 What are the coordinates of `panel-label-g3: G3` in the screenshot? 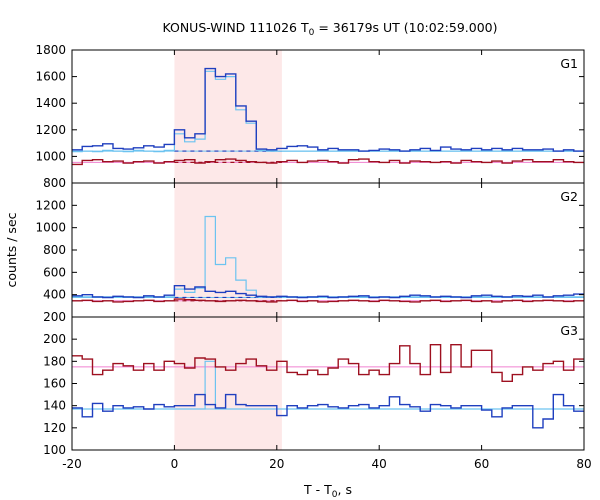 It's located at (569, 330).